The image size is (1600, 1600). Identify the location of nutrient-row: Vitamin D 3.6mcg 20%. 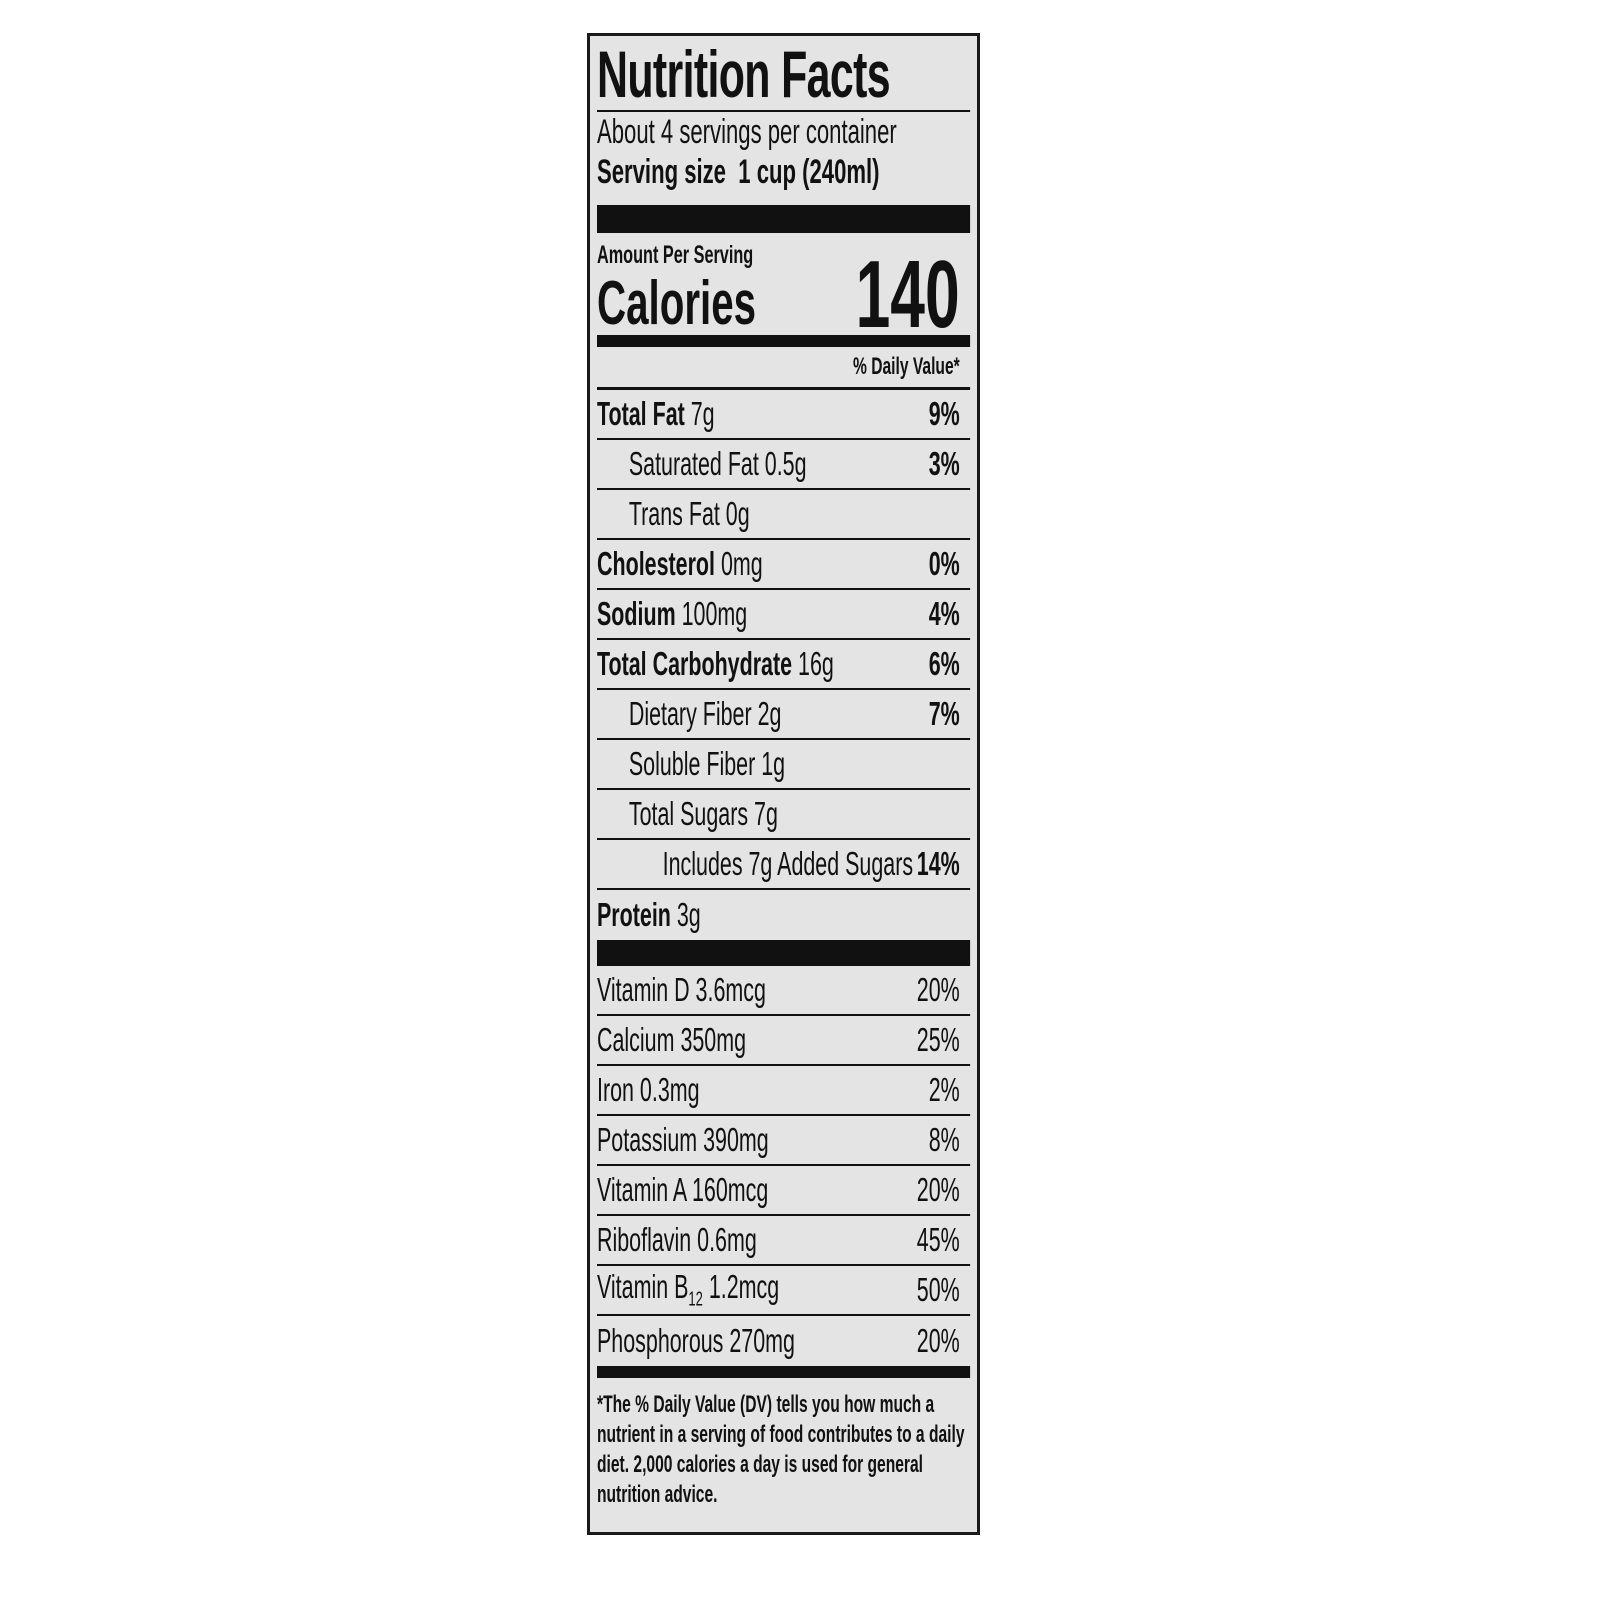
(784, 991).